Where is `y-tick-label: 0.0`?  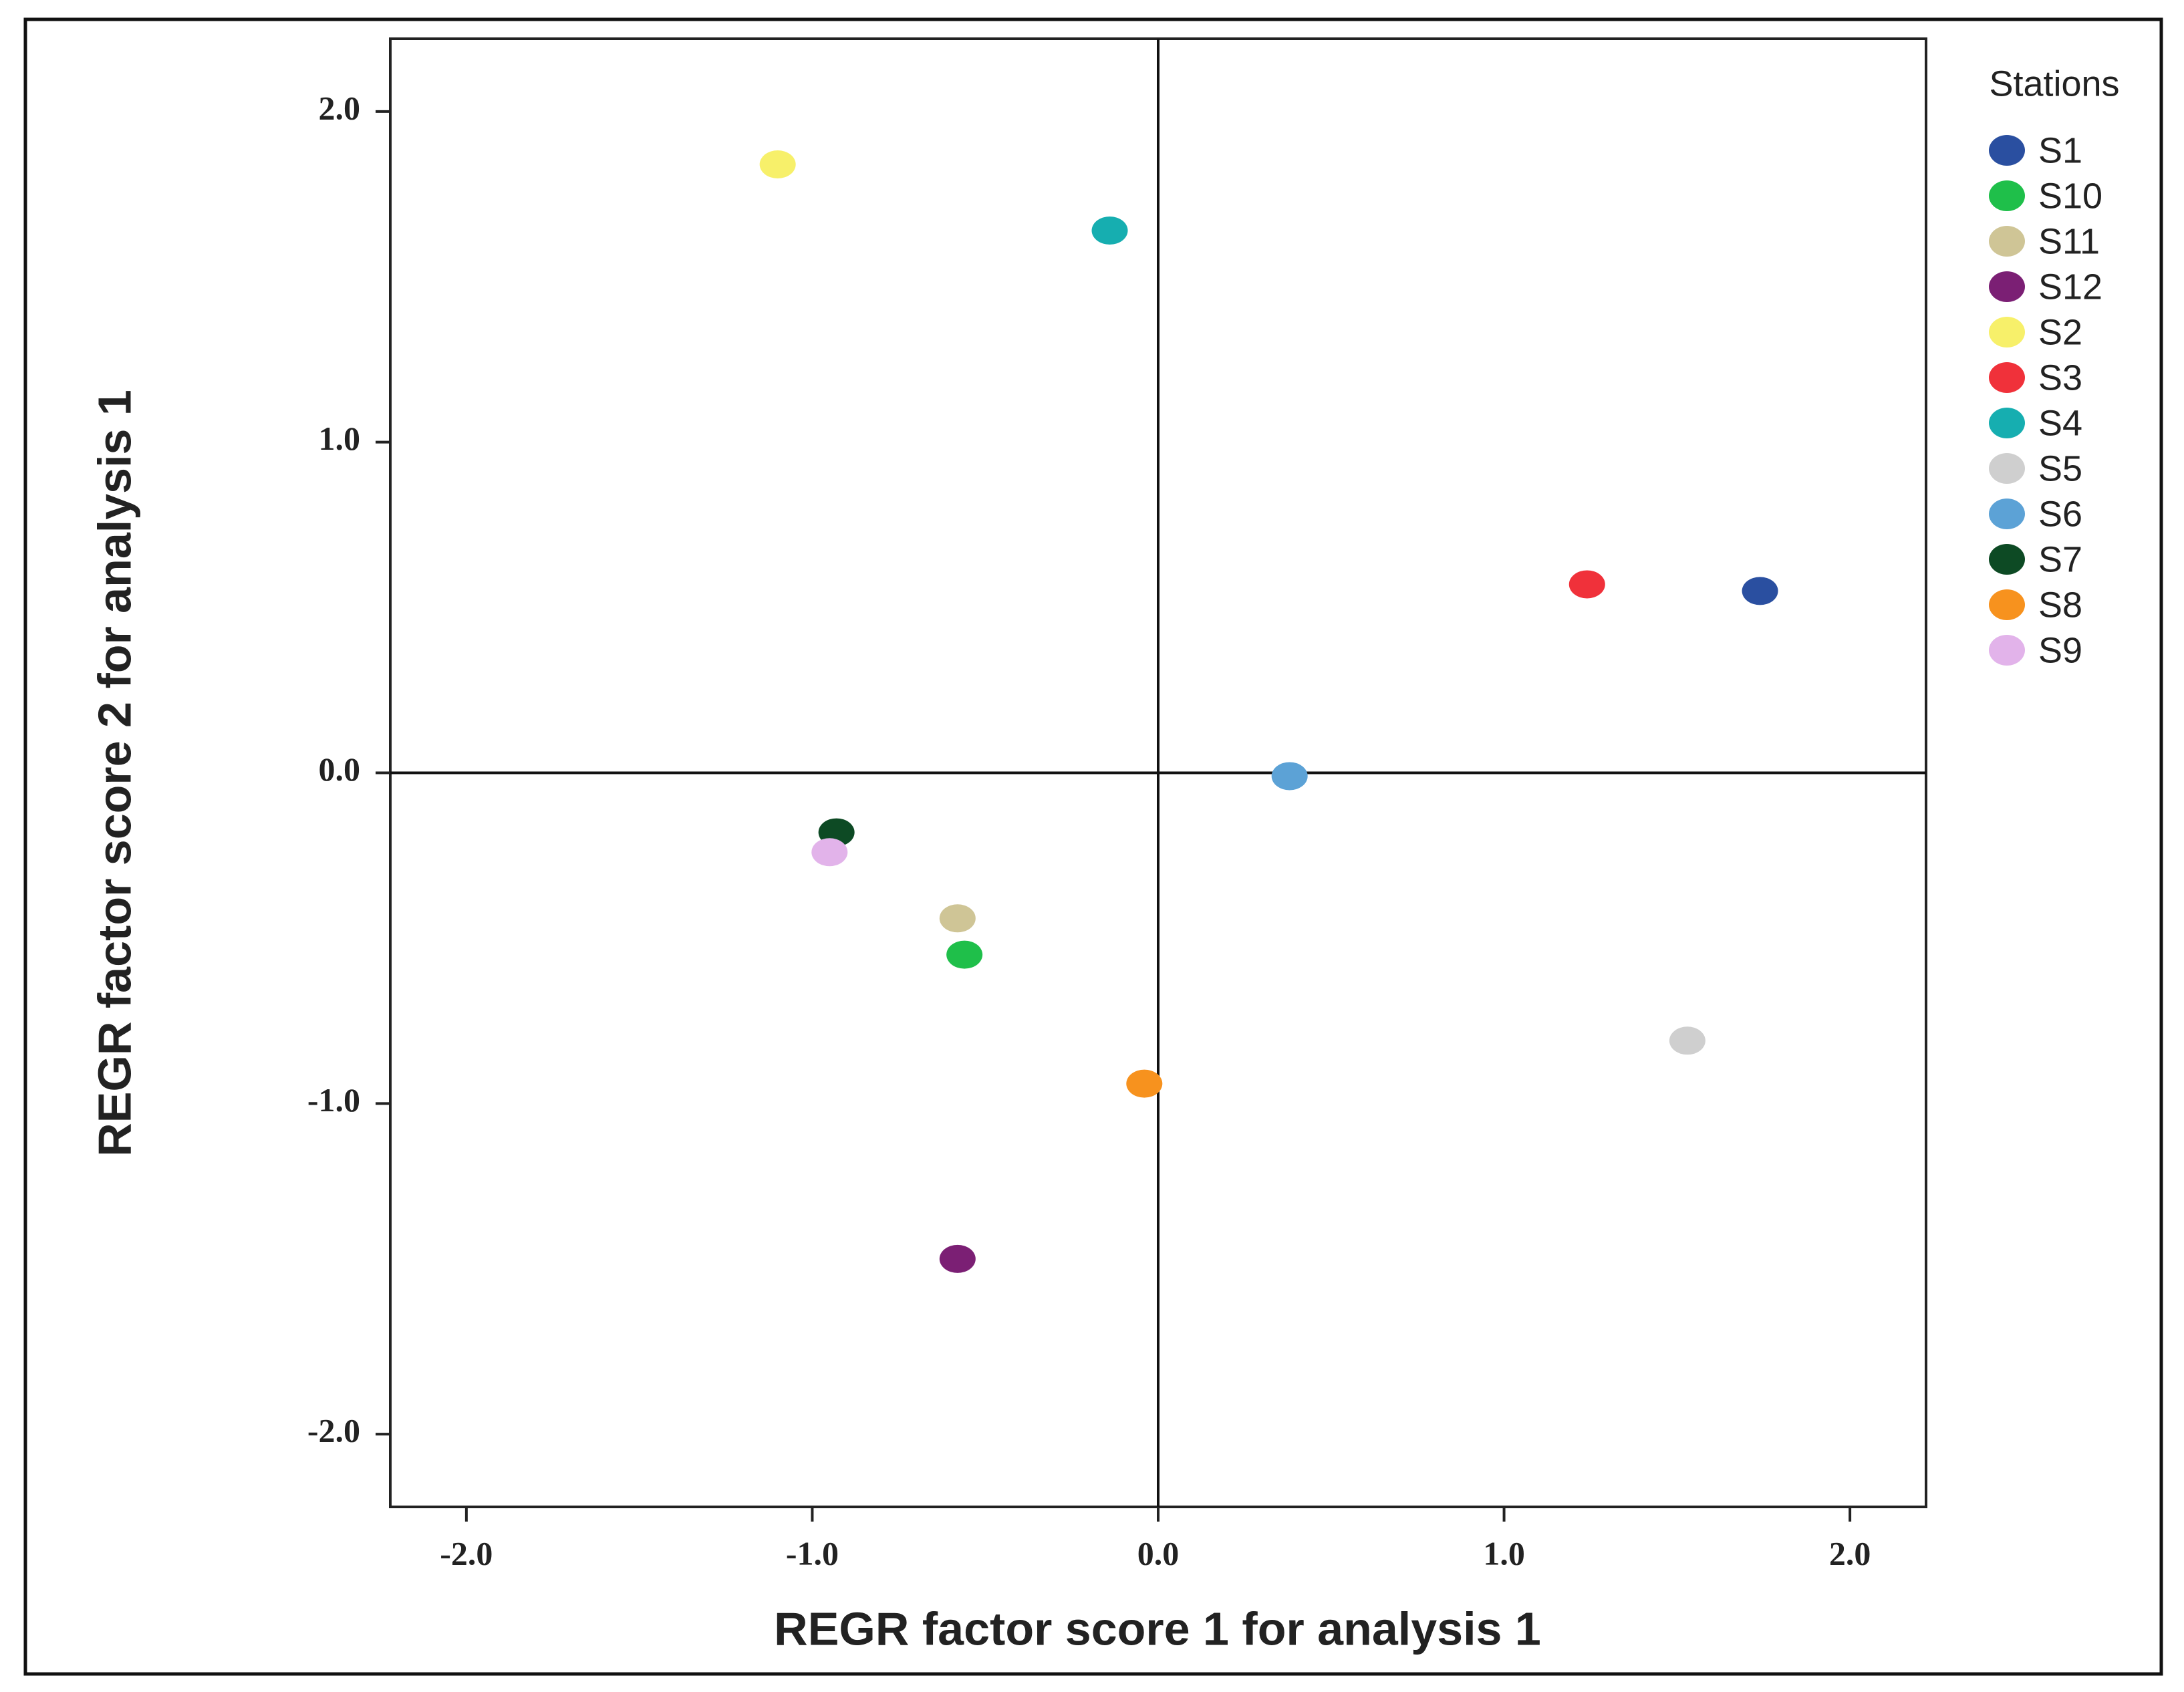
y-tick-label: 0.0 is located at coordinates (340, 769).